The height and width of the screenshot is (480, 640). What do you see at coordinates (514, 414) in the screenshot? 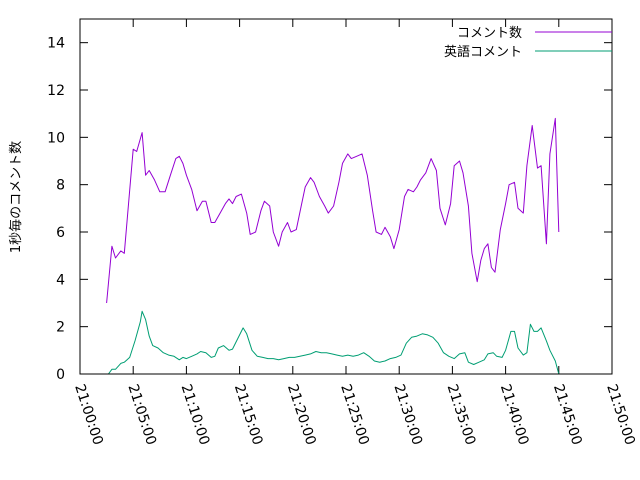
I see `x-tick-label: 21:40:00` at bounding box center [514, 414].